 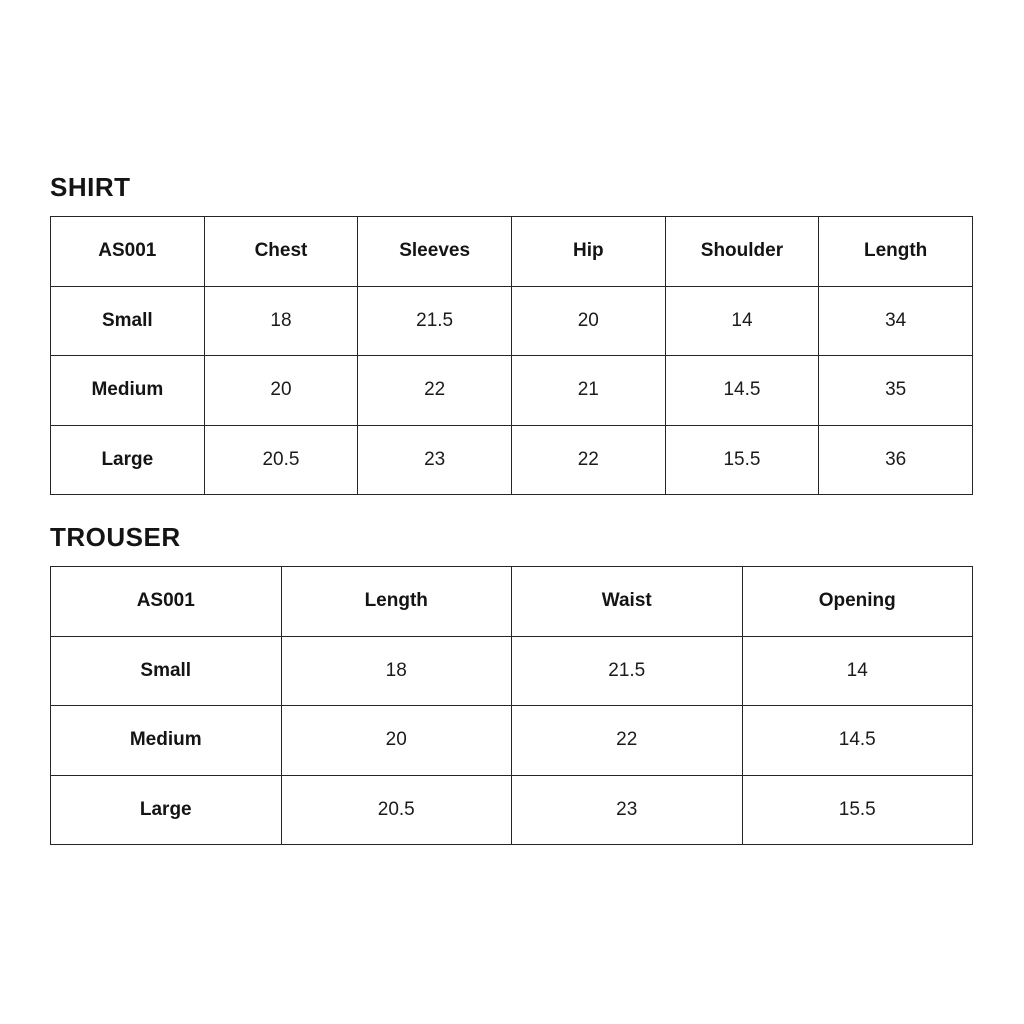 I want to click on table-cell: 36, so click(x=895, y=459).